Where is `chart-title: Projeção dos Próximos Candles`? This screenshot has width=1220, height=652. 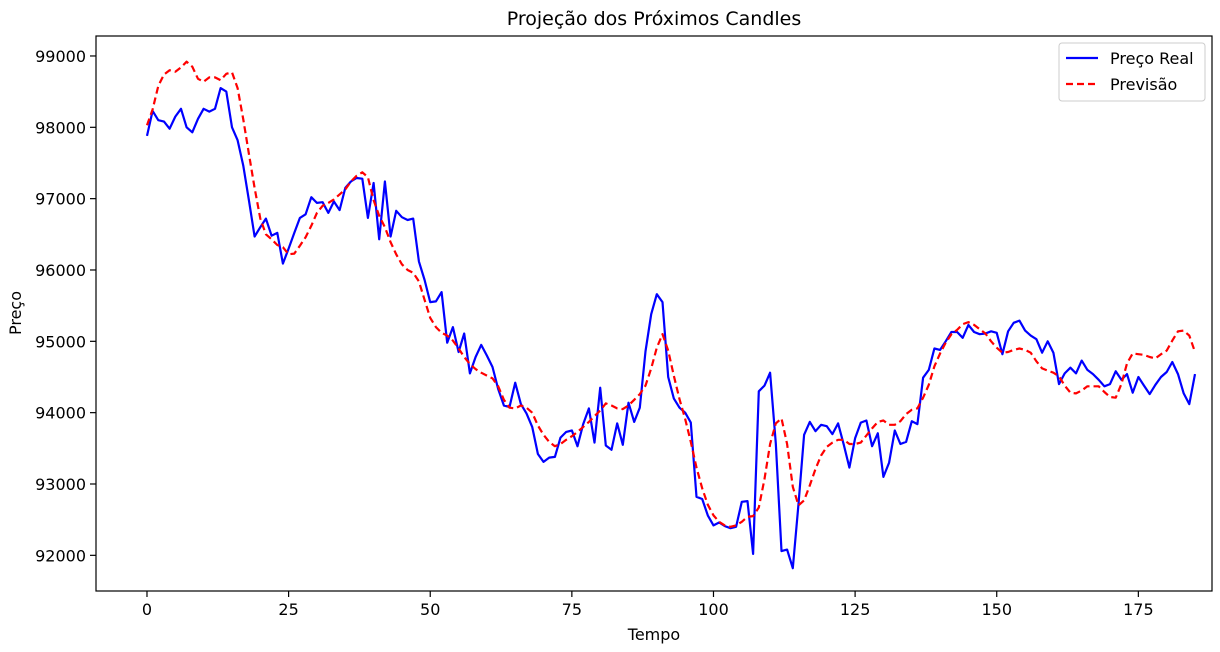 chart-title: Projeção dos Próximos Candles is located at coordinates (654, 19).